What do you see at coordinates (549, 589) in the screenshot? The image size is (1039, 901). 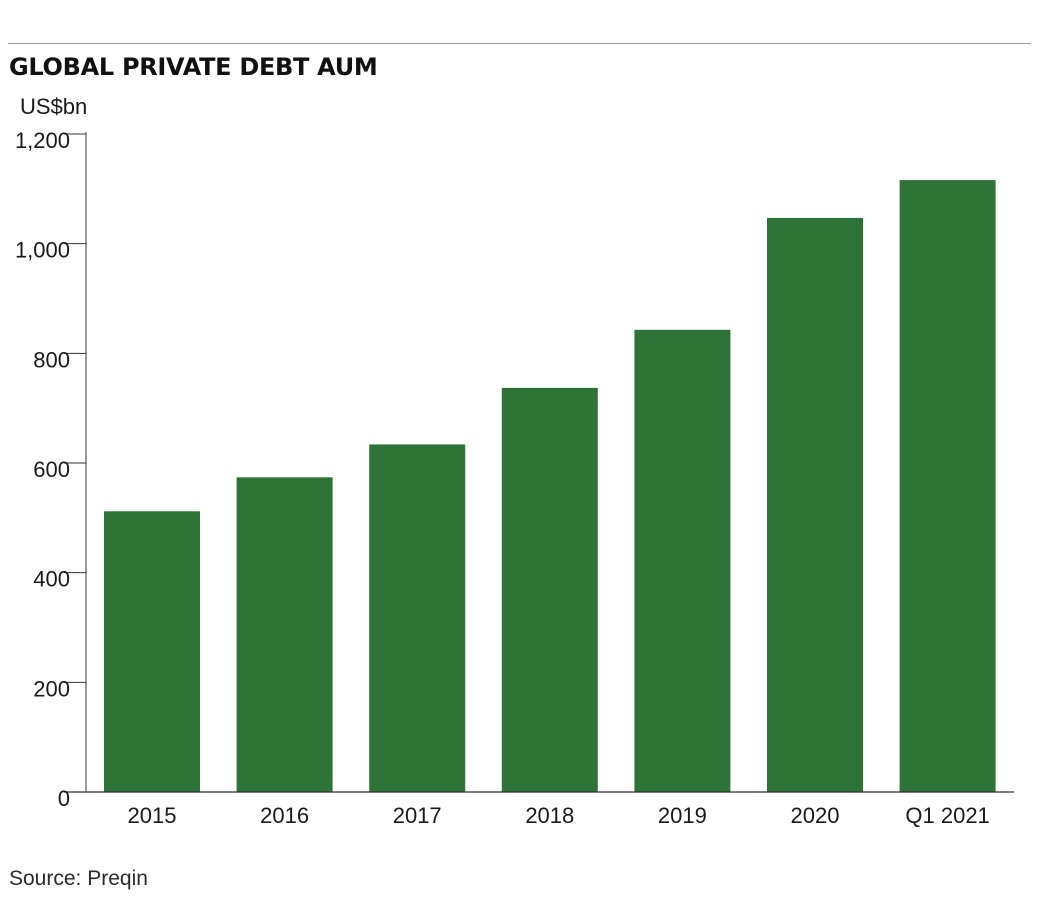 I see `bar-2018` at bounding box center [549, 589].